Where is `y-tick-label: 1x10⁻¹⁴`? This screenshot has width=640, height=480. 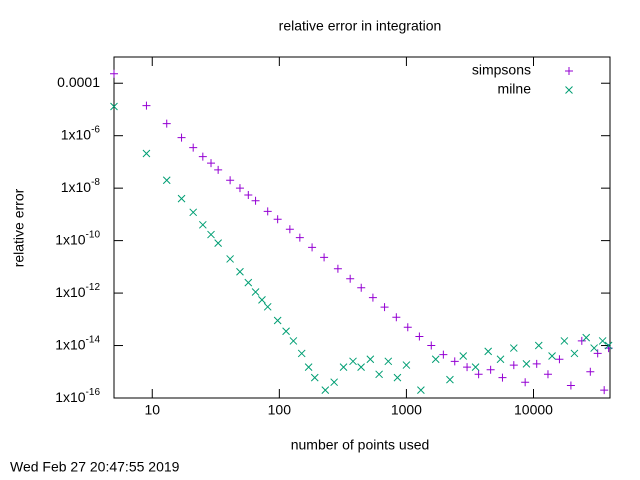
y-tick-label: 1x10⁻¹⁴ is located at coordinates (77, 343).